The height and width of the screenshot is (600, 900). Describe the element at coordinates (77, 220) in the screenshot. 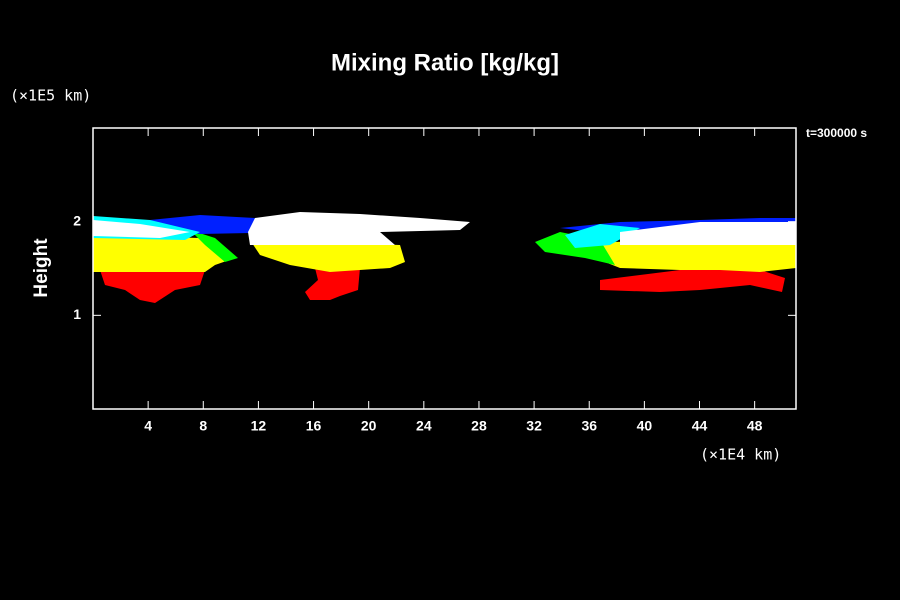

I see `y-tick-label: 2` at that location.